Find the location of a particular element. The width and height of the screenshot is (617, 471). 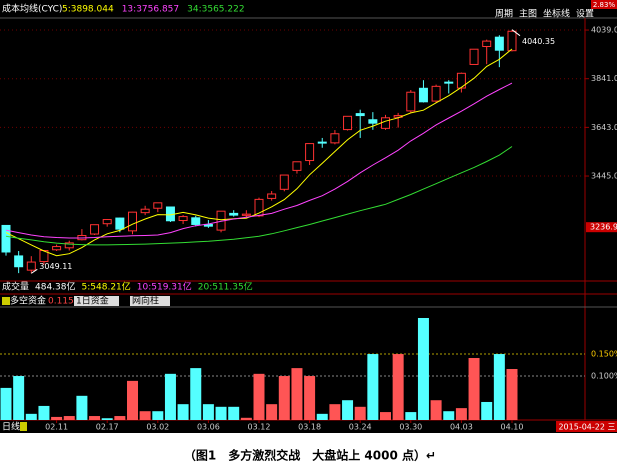

help-icon is located at coordinates (6, 301).